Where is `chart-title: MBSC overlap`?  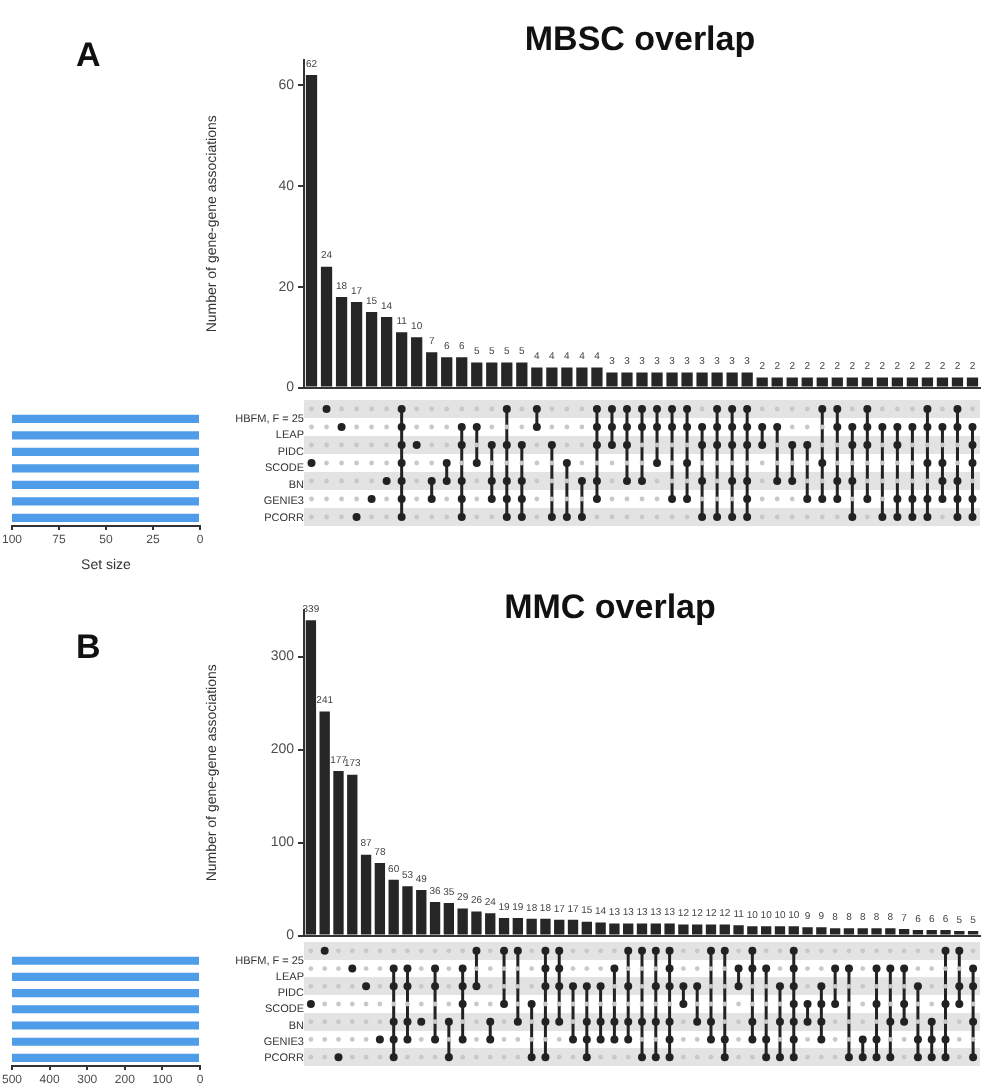
chart-title: MBSC overlap is located at coordinates (640, 40).